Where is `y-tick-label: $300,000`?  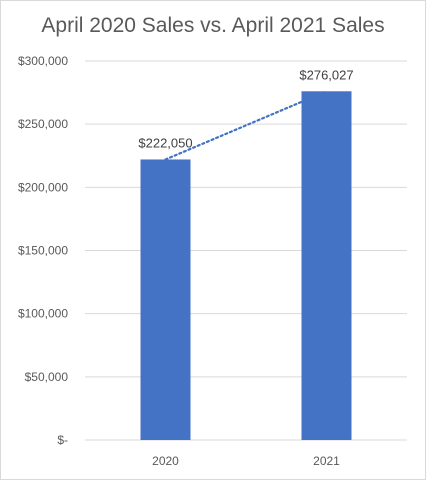
y-tick-label: $300,000 is located at coordinates (43, 61).